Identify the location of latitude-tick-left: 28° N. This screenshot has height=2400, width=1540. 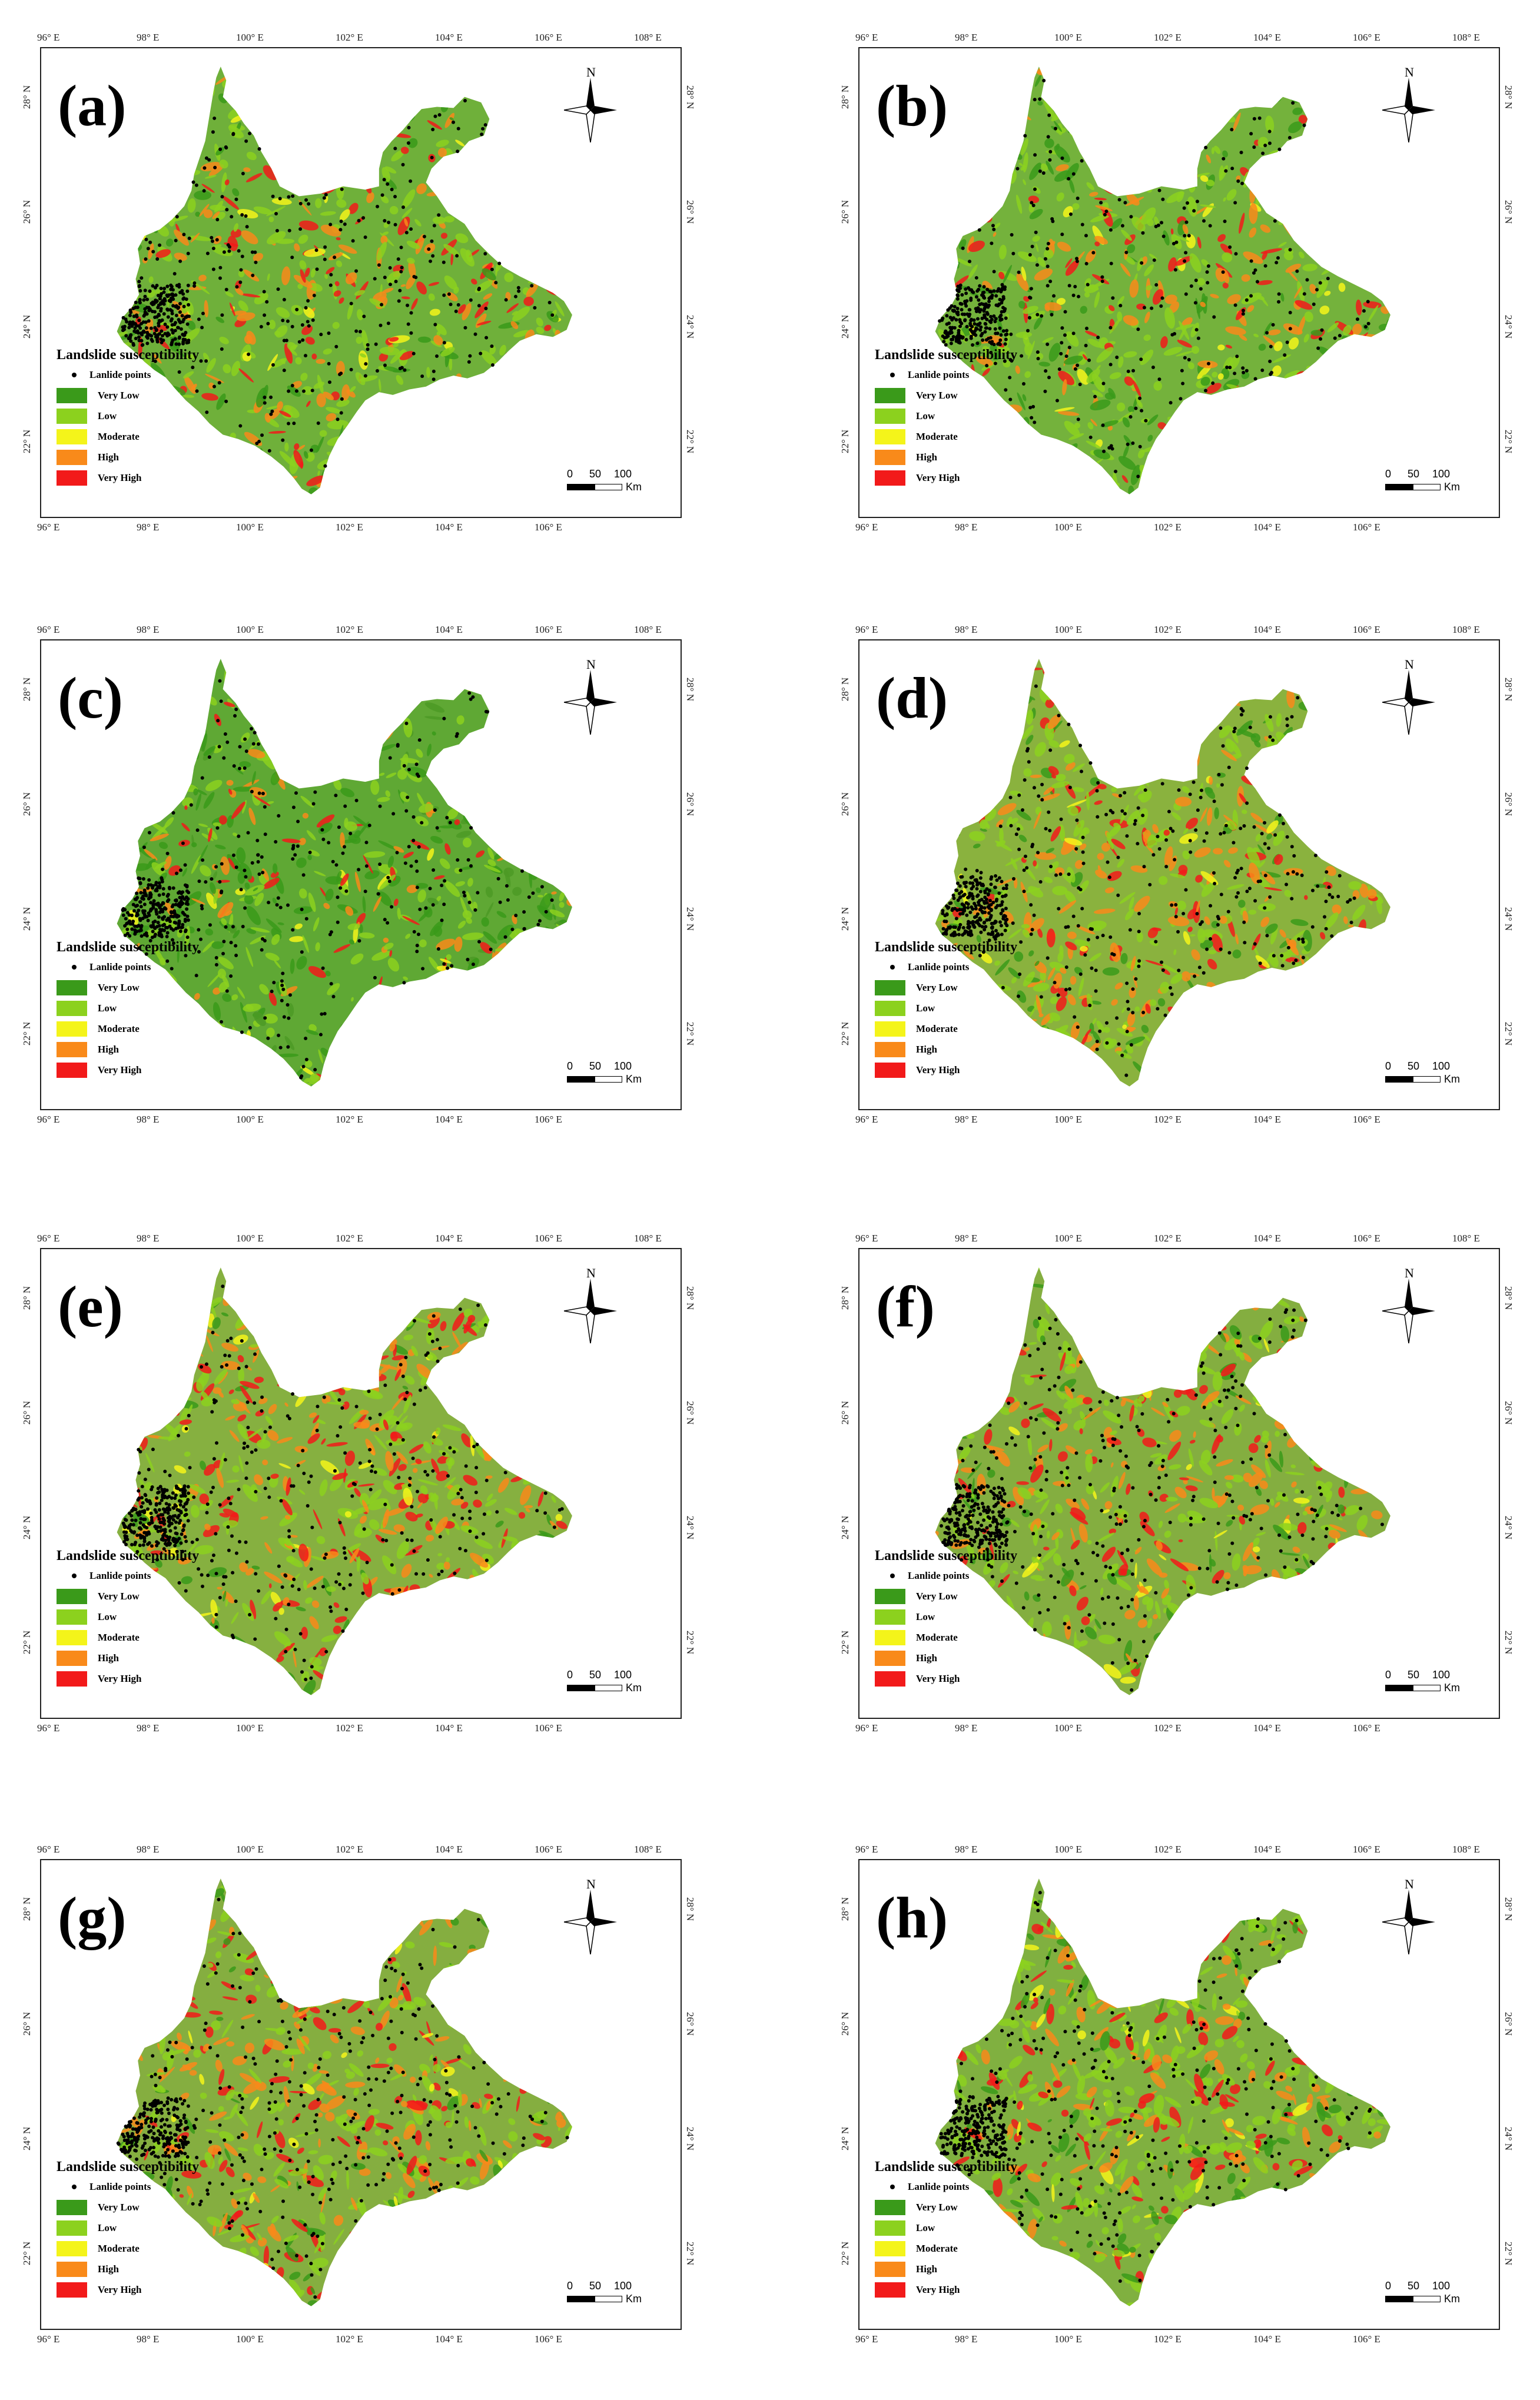
(27, 1909).